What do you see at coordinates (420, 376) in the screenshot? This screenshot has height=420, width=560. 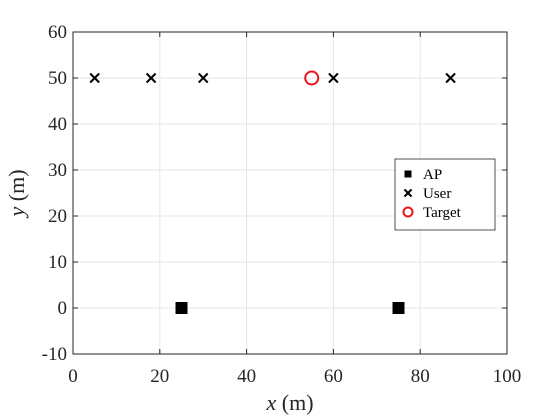 I see `x-tick-label: 80` at bounding box center [420, 376].